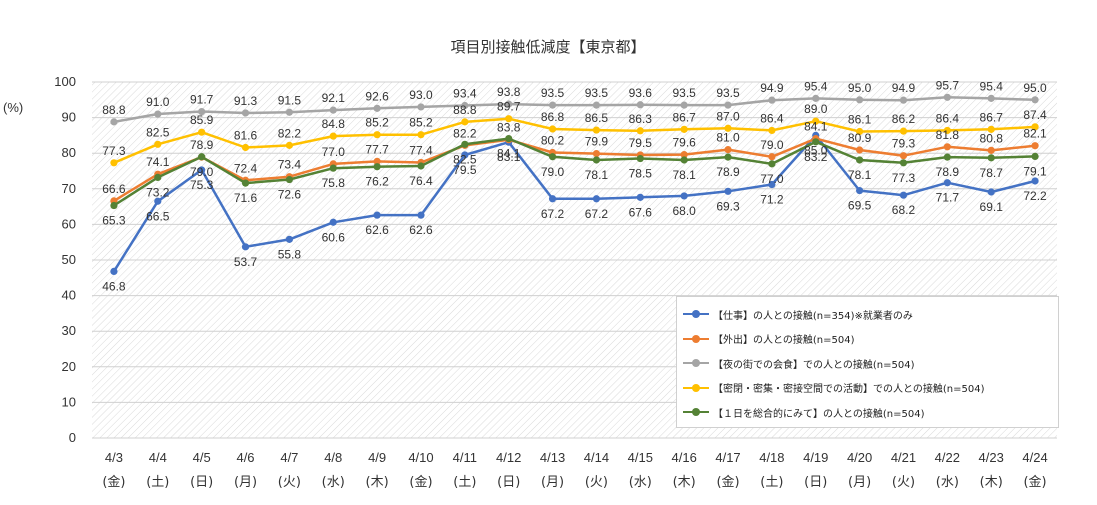 The height and width of the screenshot is (505, 1097). Describe the element at coordinates (553, 172) in the screenshot. I see `data-label-overall: 79.0` at that location.